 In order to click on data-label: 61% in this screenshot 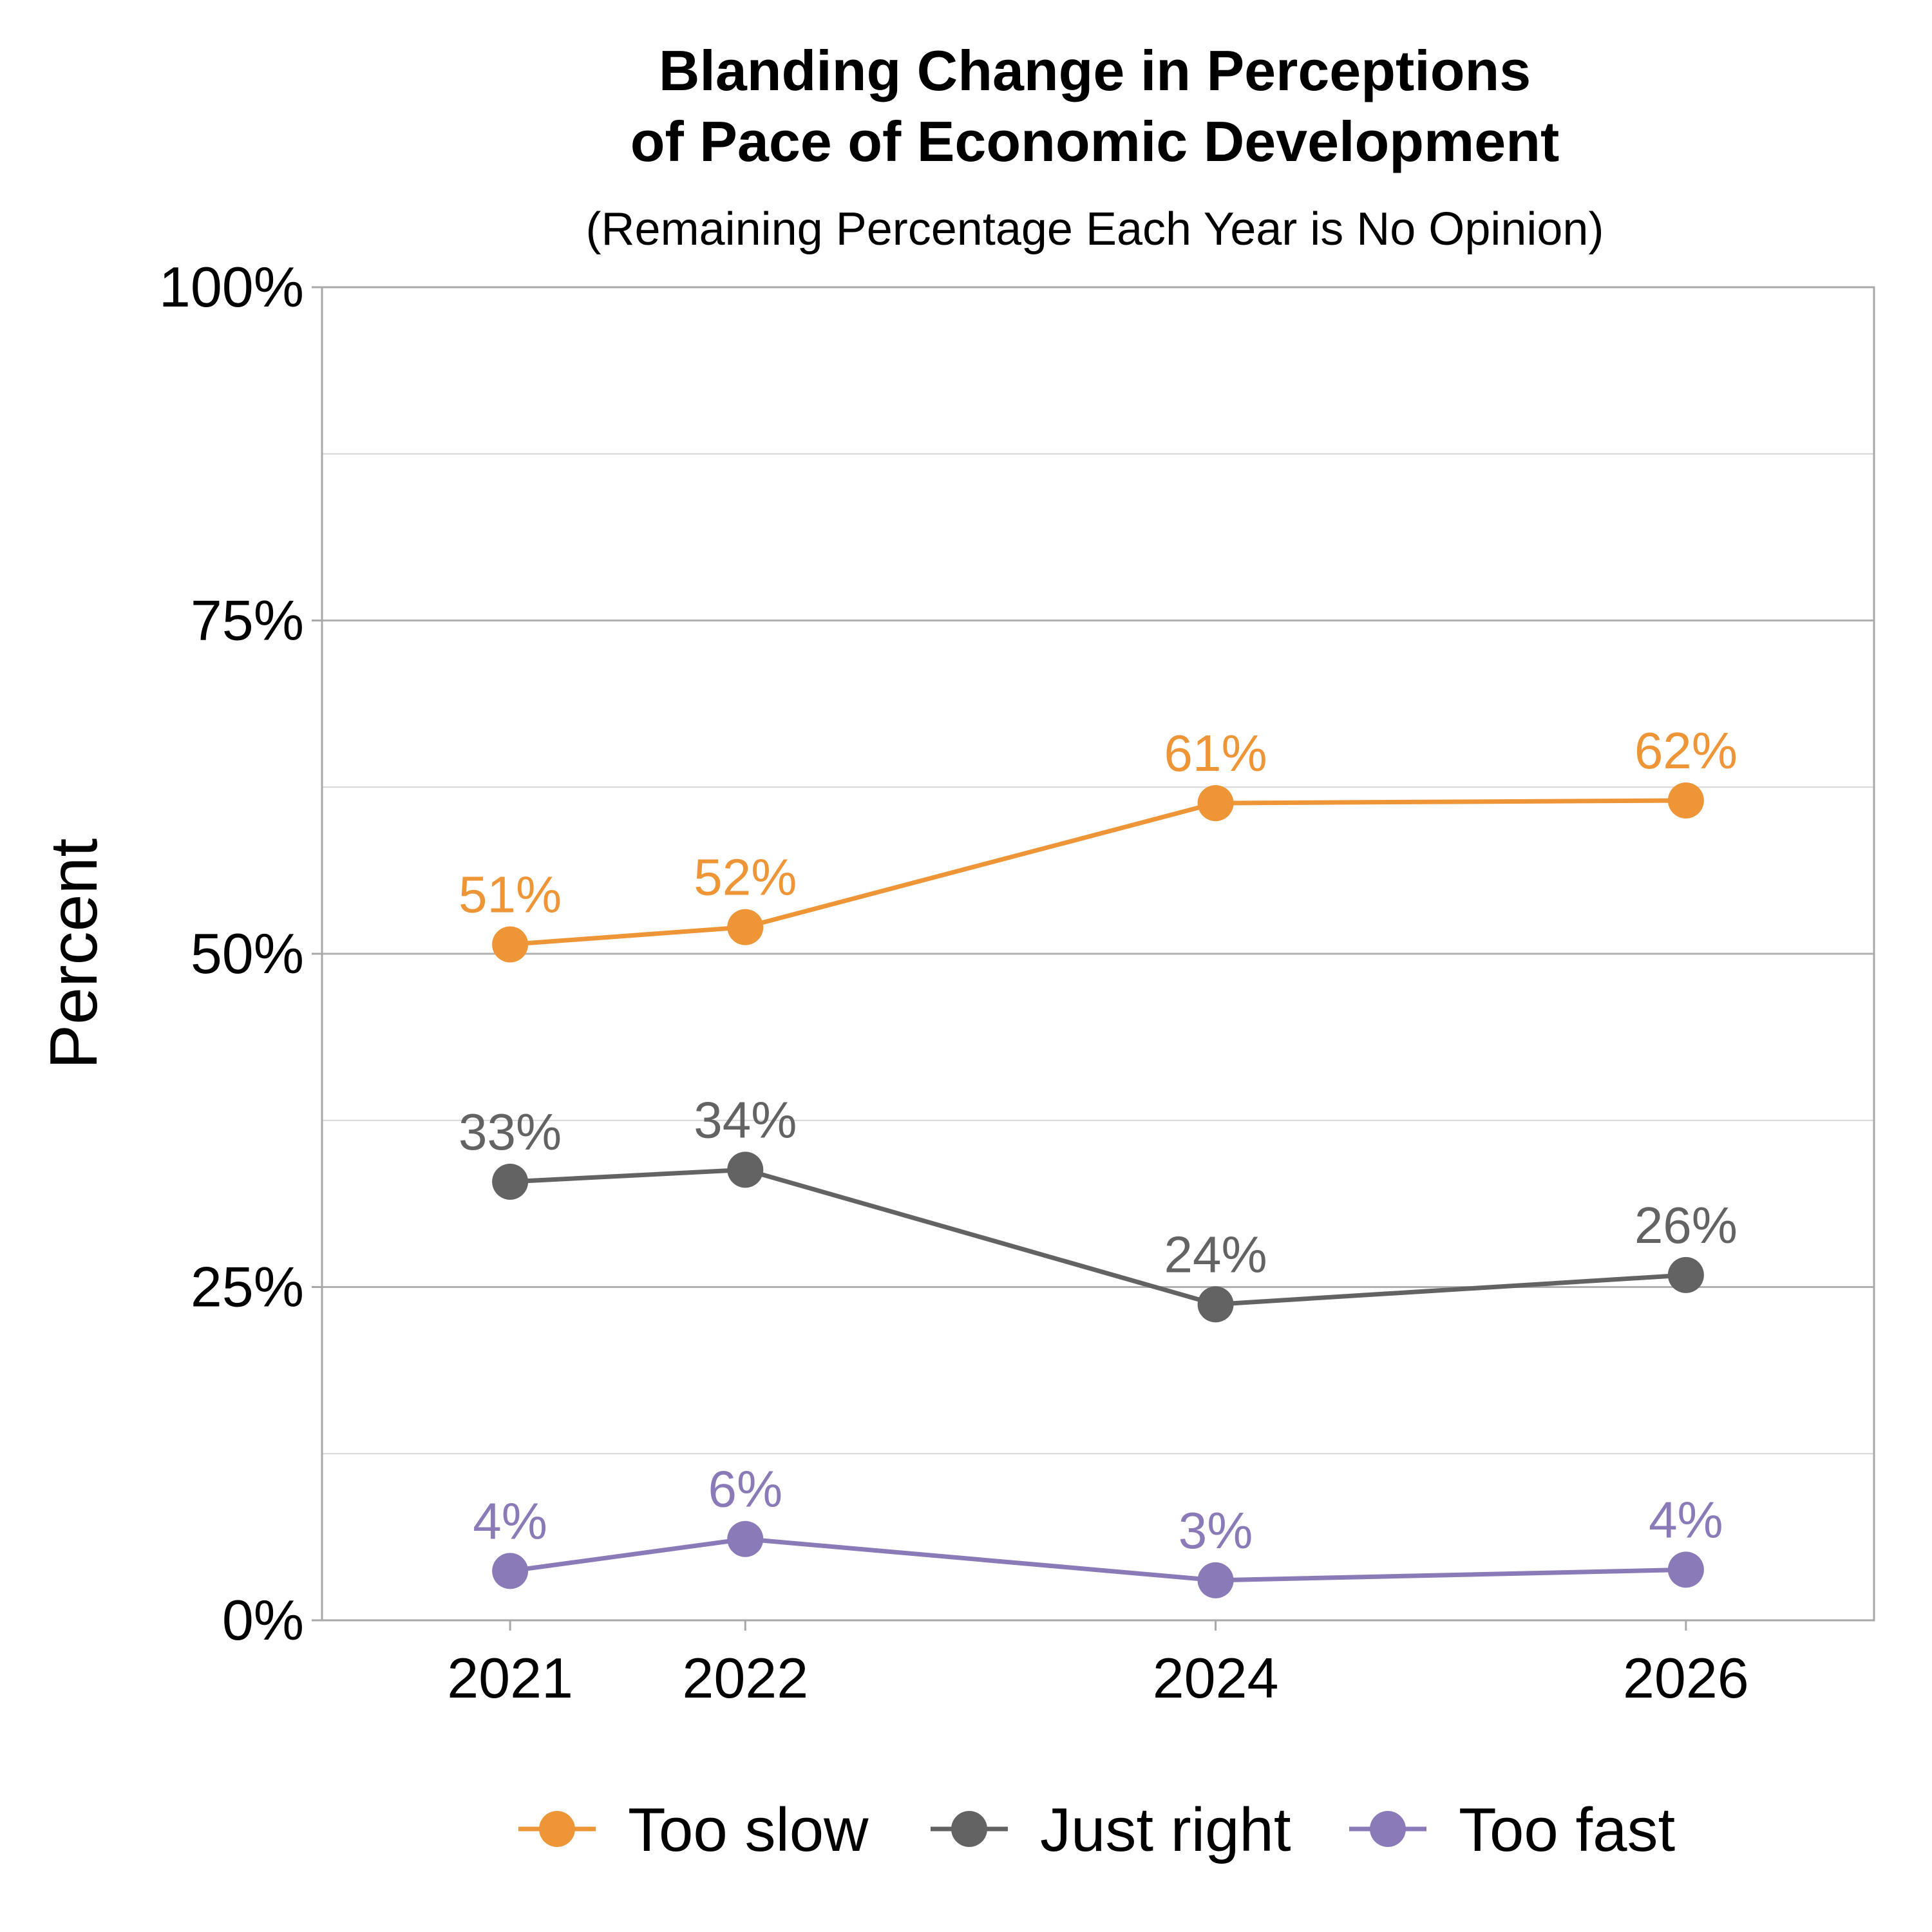, I will do `click(1215, 753)`.